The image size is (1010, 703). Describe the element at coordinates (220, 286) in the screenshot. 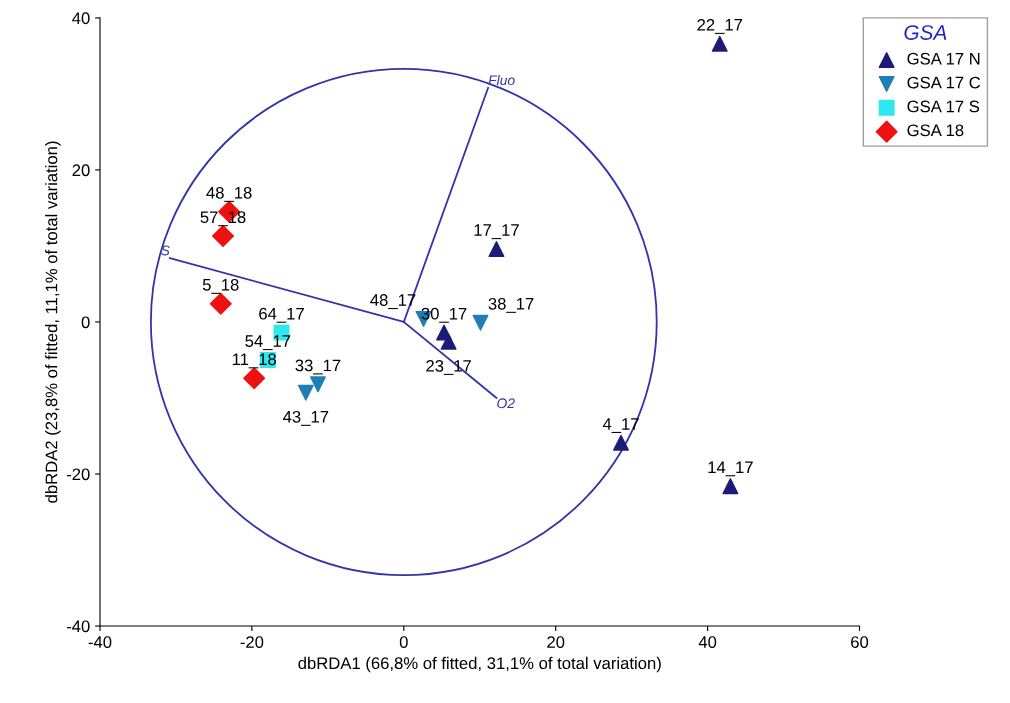

I see `annotation: 5_18` at that location.